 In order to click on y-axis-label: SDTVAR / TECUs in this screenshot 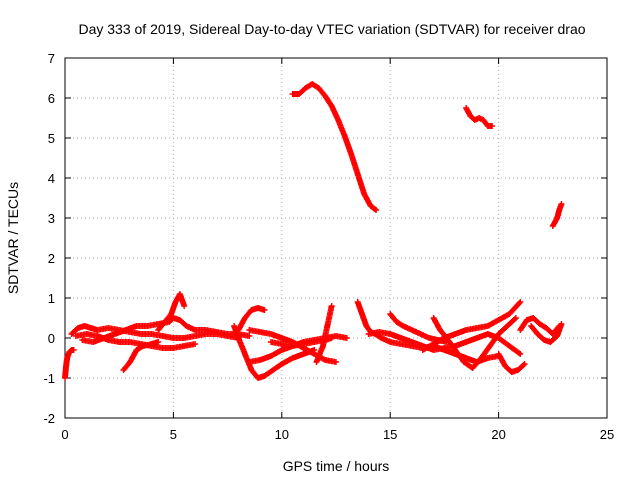, I will do `click(13, 238)`.